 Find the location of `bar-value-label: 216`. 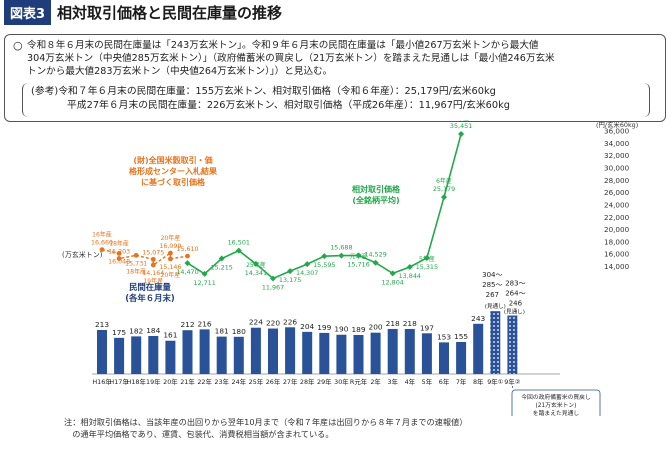

bar-value-label: 216 is located at coordinates (205, 323).